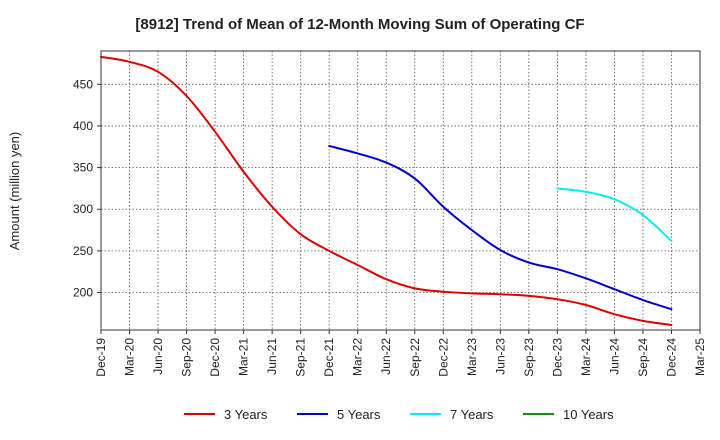 This screenshot has height=440, width=720. What do you see at coordinates (443, 357) in the screenshot?
I see `x-tick-label: Dec-22` at bounding box center [443, 357].